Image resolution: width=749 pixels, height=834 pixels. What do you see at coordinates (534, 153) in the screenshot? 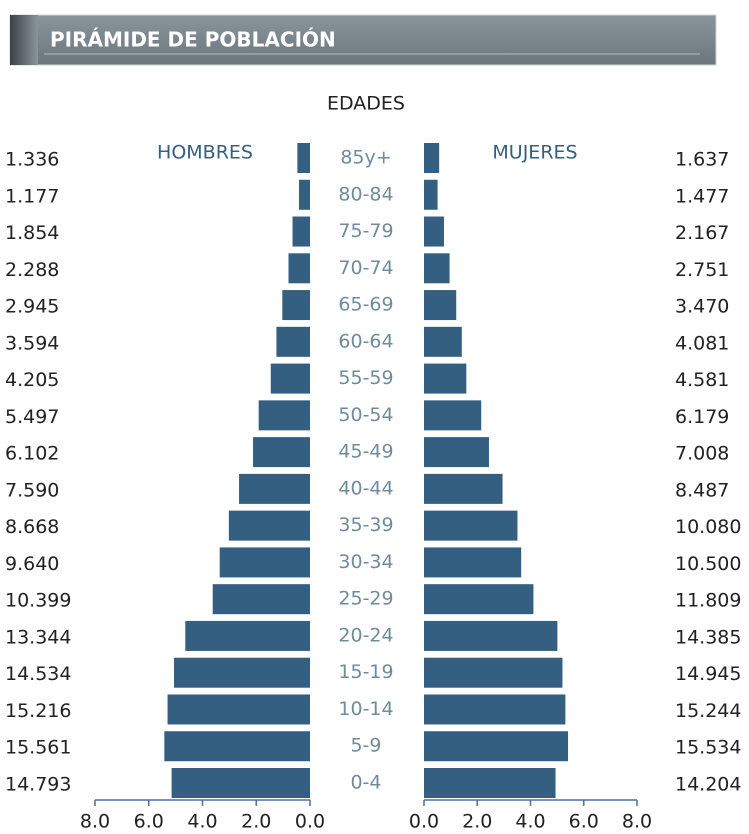
I see `legend-label: MUJERES` at bounding box center [534, 153].